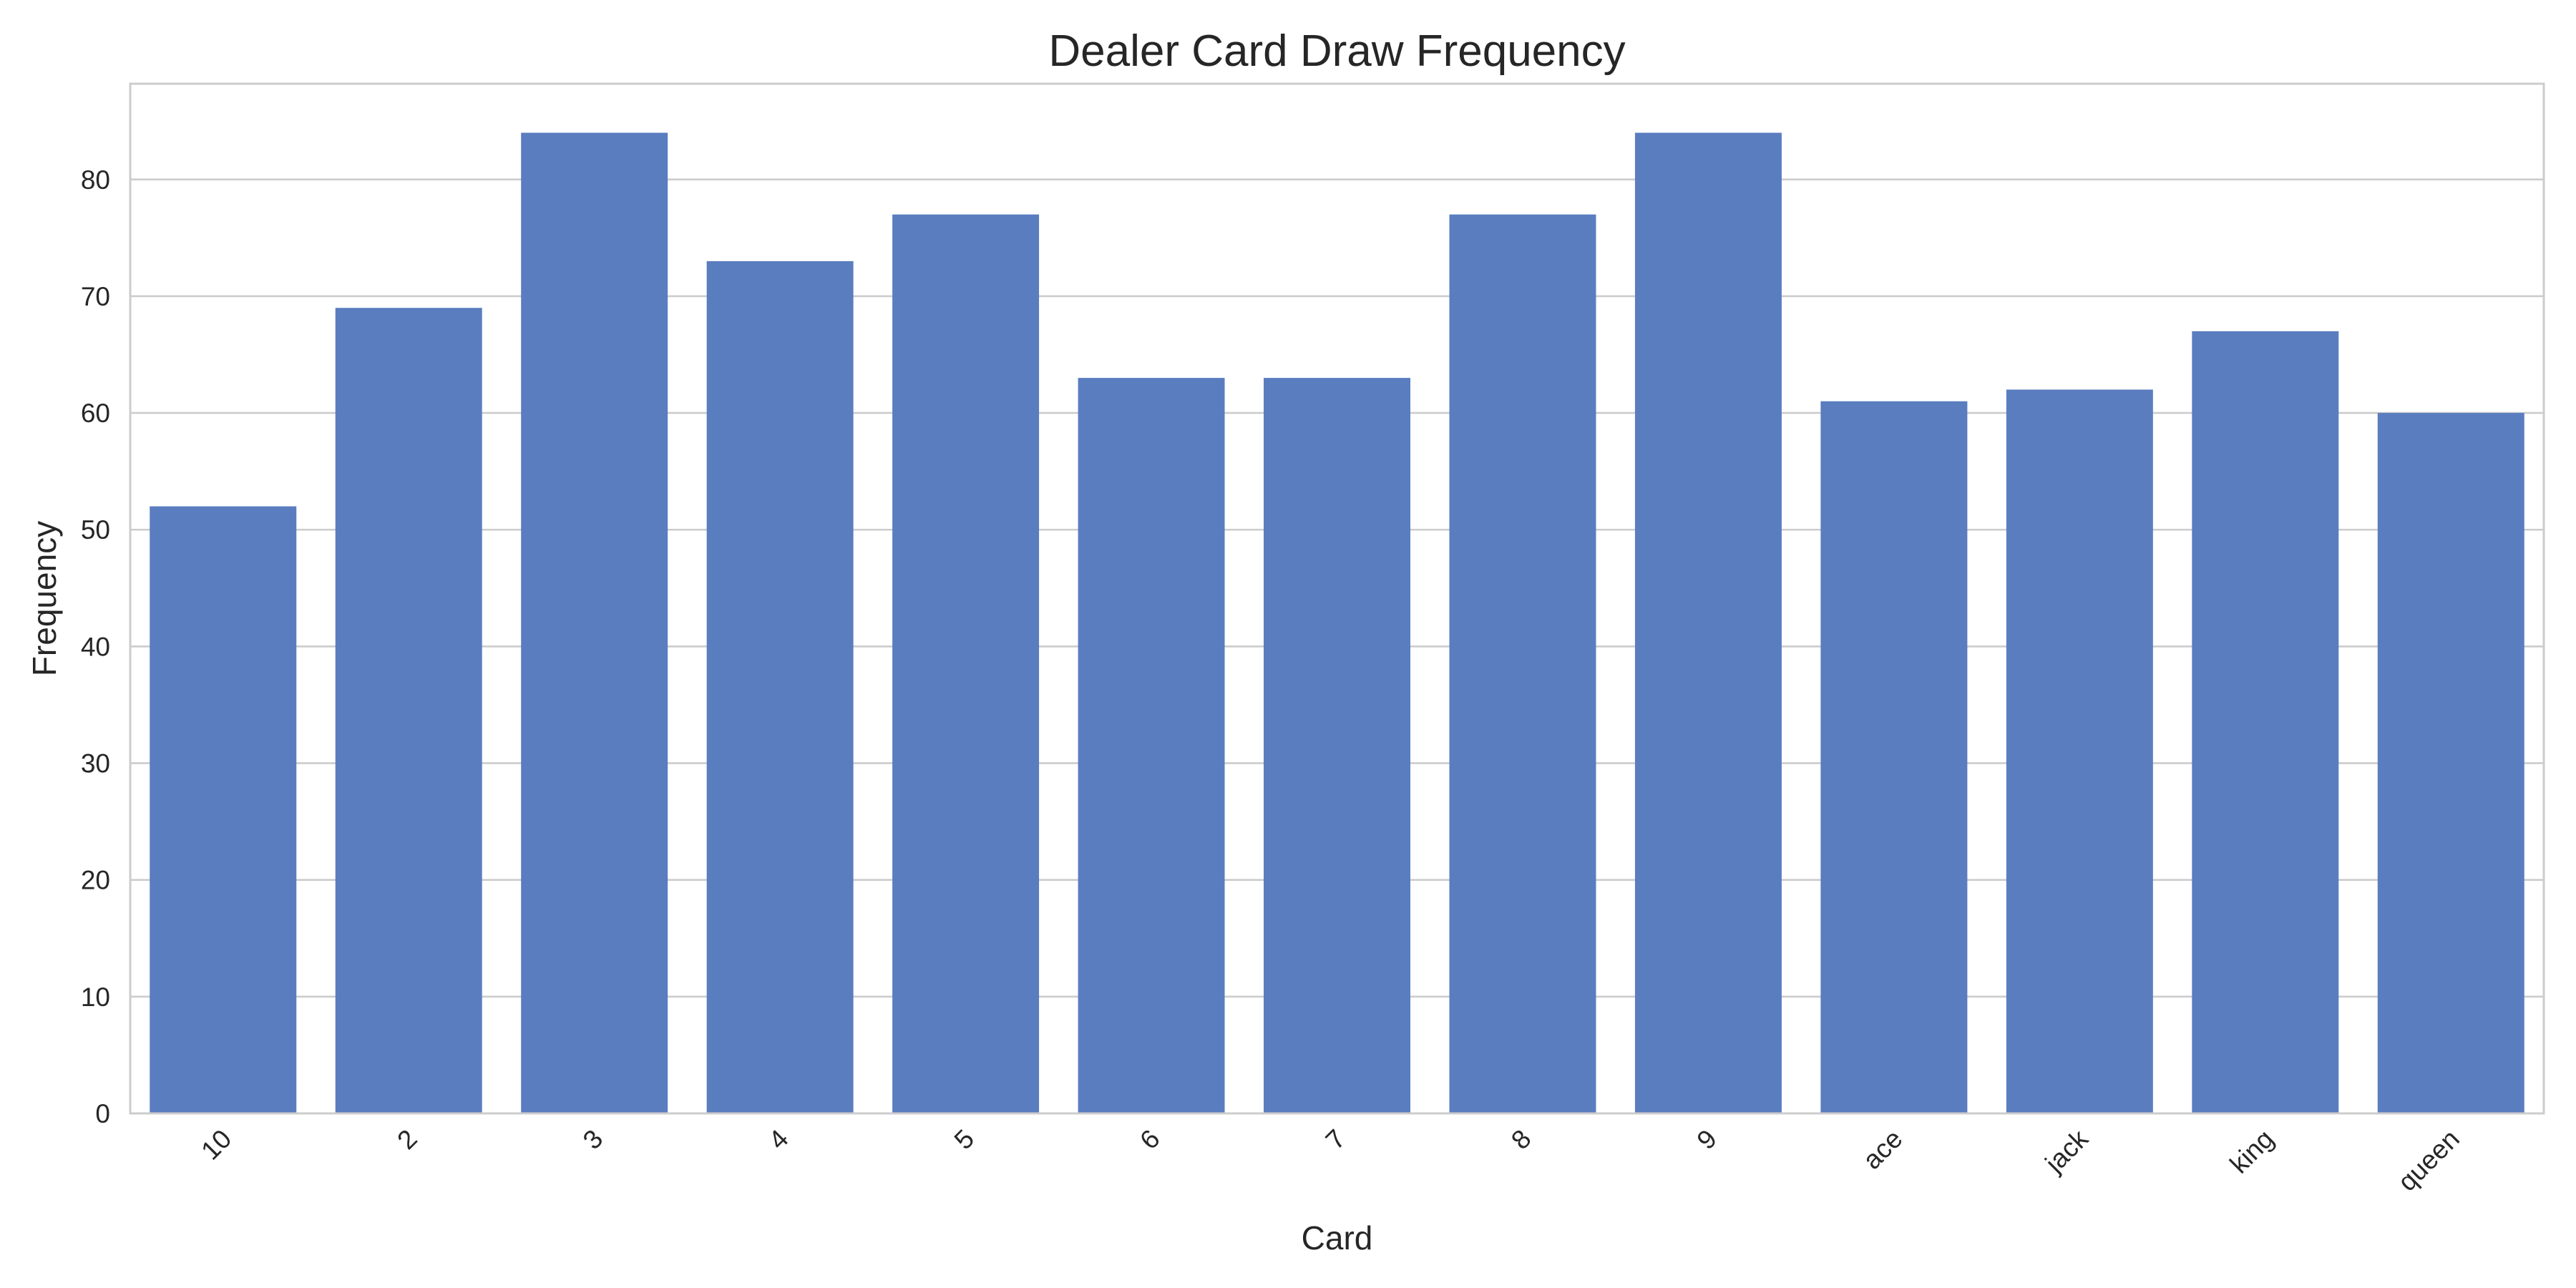 This screenshot has height=1288, width=2576. Describe the element at coordinates (95, 296) in the screenshot. I see `y-tick-label-70: 70` at that location.